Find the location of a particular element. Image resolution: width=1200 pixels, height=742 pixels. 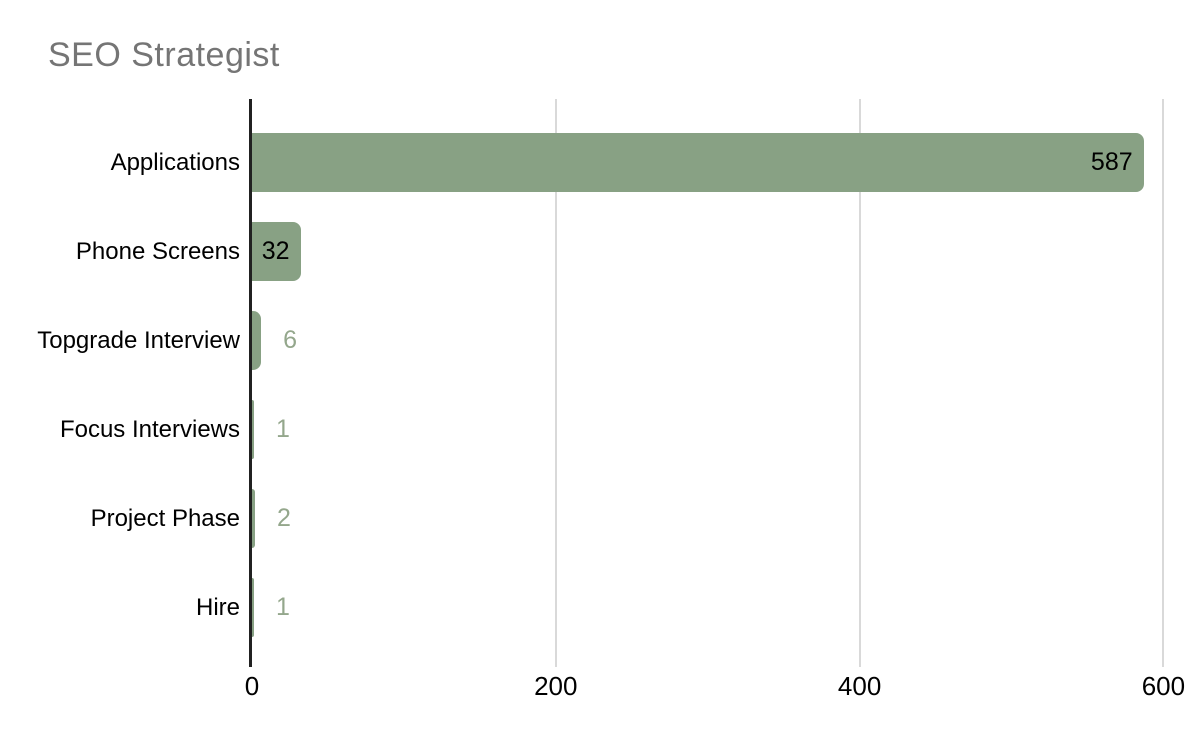

category-label-phone-screens: Phone Screens is located at coordinates (157, 251).